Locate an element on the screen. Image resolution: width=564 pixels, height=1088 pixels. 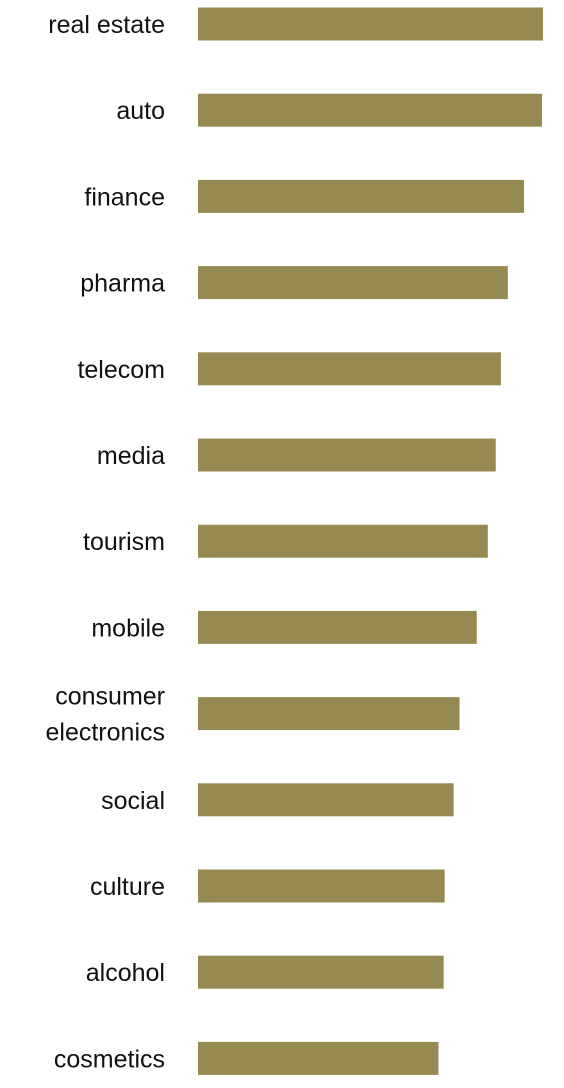
bar-real-estate is located at coordinates (370, 24).